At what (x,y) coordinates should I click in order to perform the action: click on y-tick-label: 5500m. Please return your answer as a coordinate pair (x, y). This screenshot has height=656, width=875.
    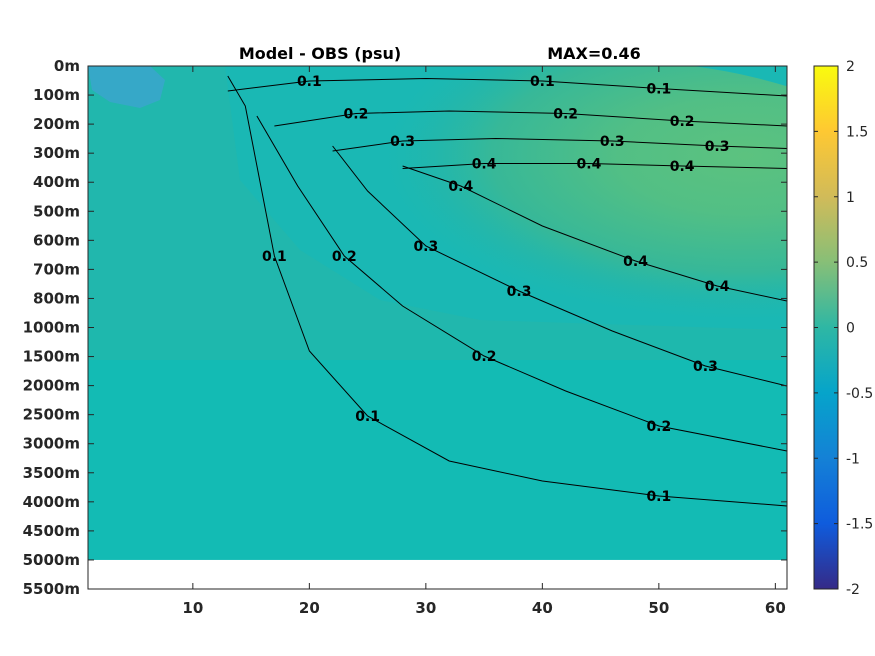
    Looking at the image, I should click on (51, 589).